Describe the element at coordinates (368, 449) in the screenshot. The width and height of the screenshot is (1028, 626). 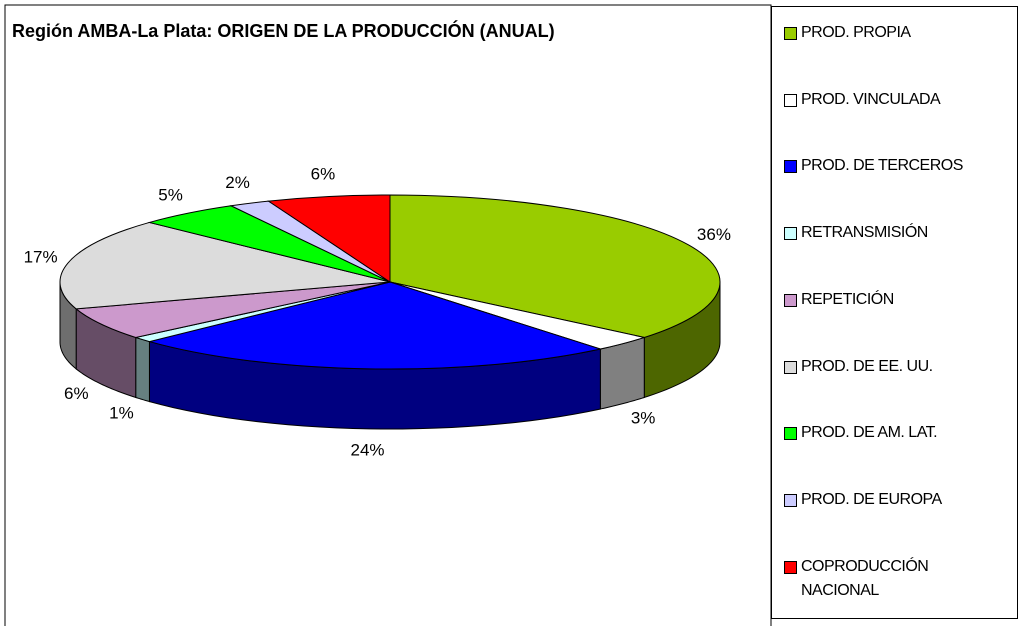
I see `data-label: 24%` at that location.